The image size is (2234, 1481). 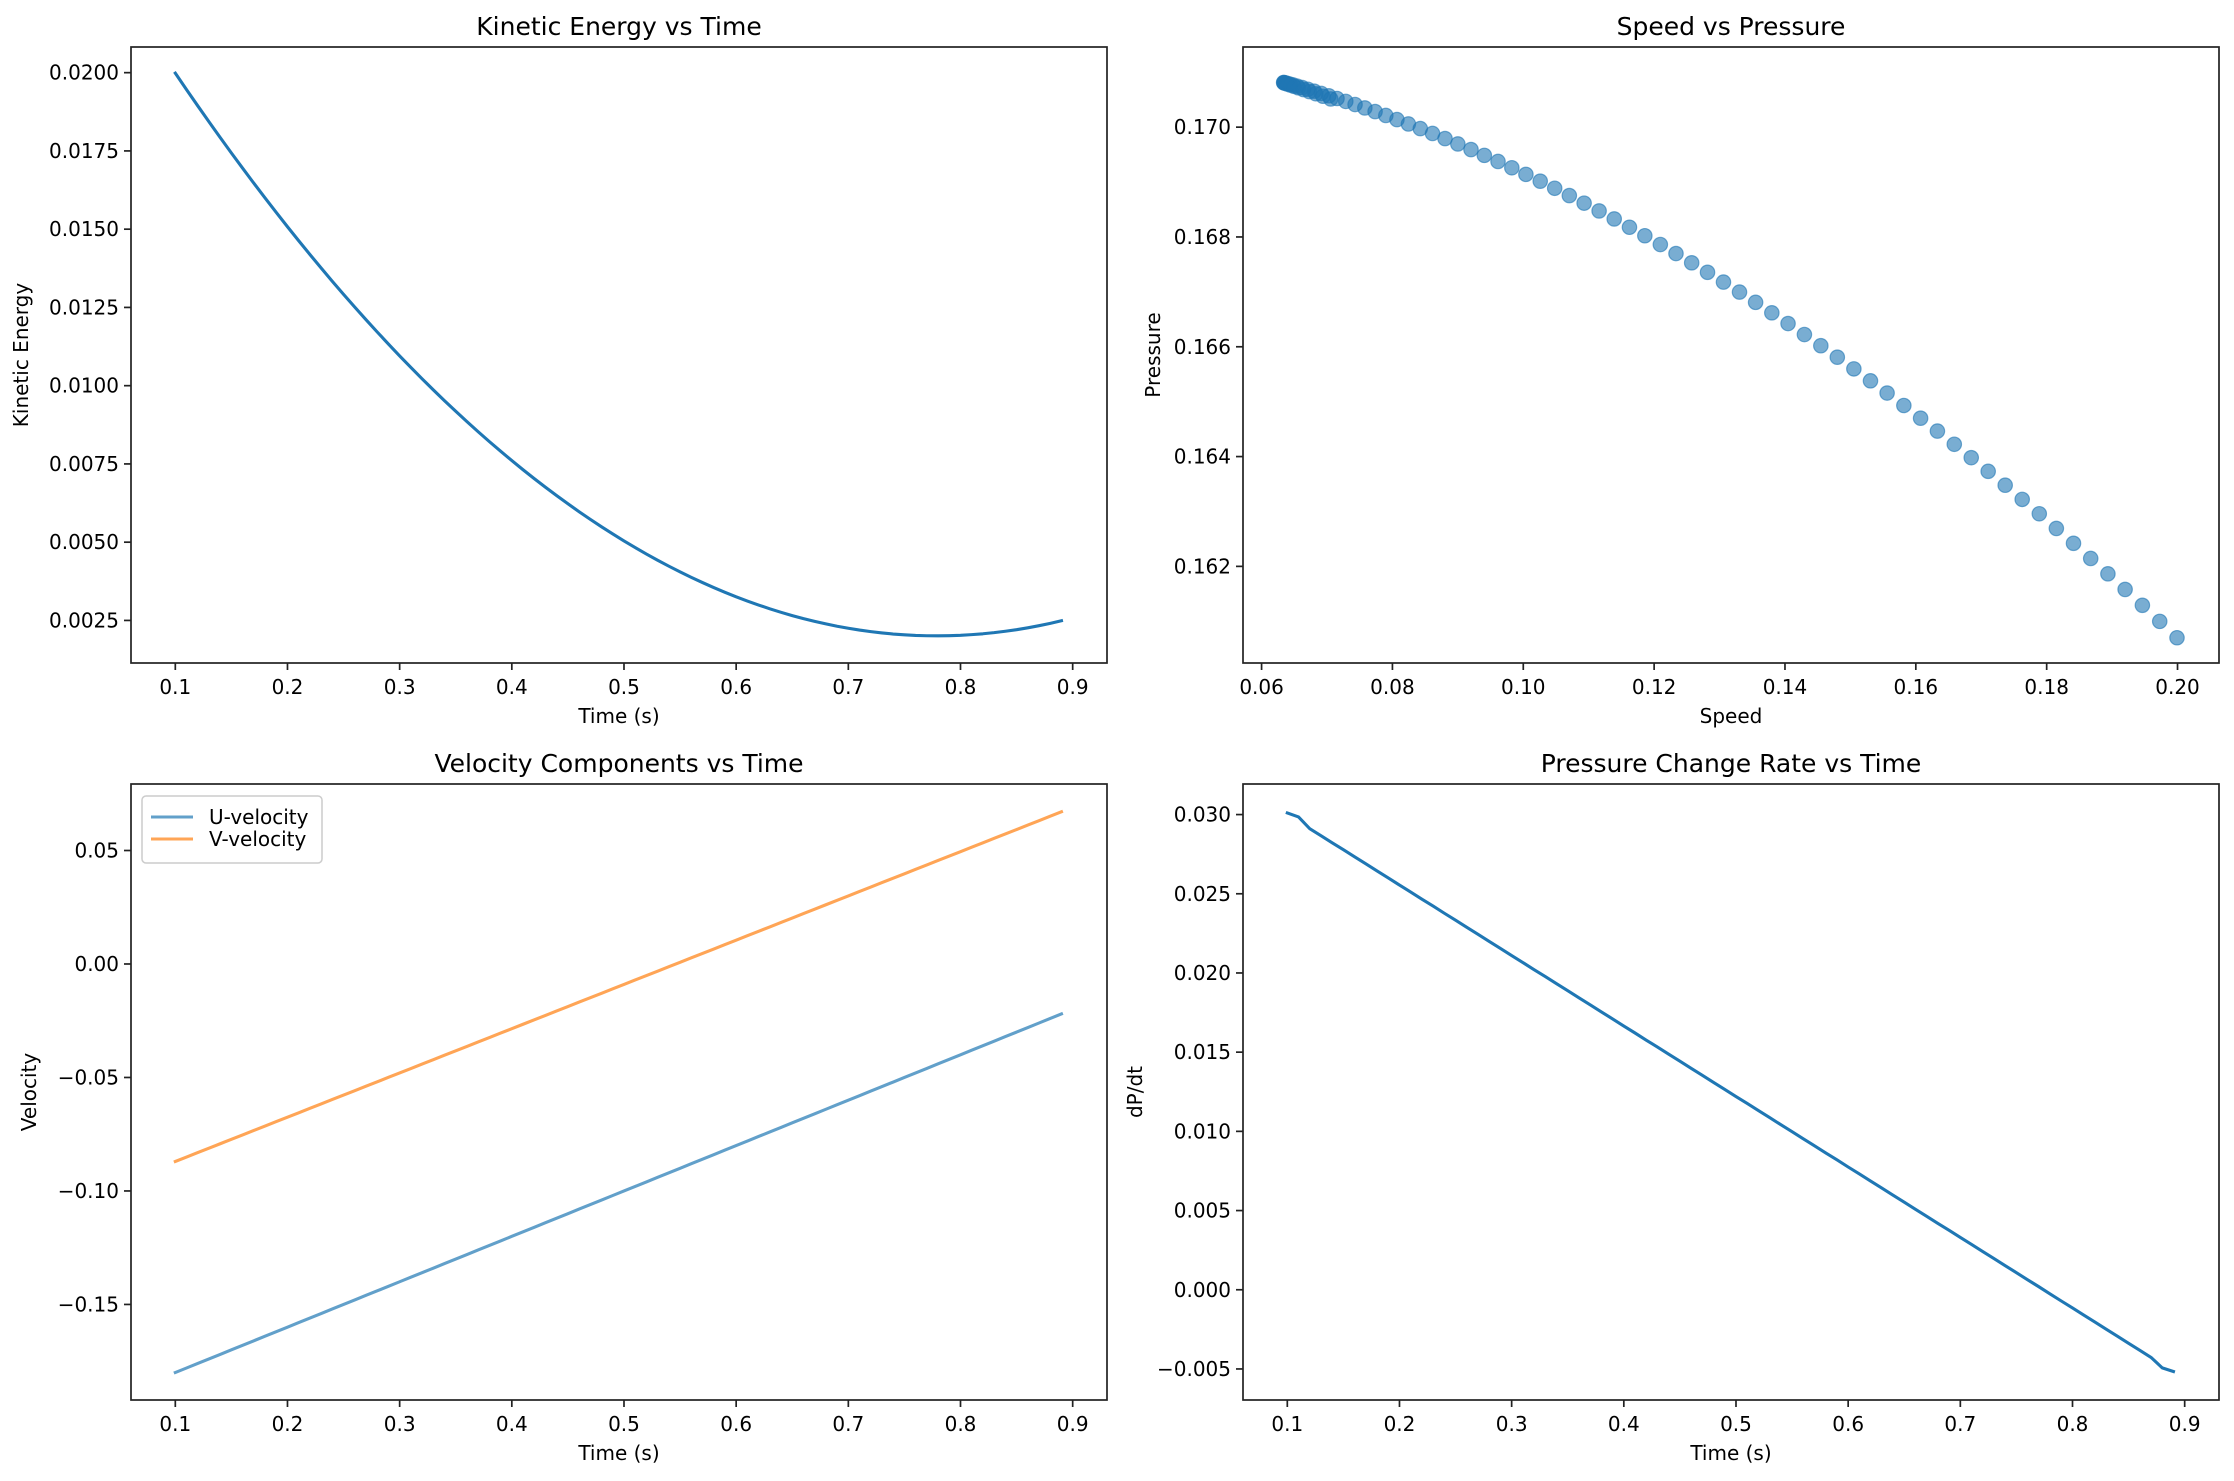 What do you see at coordinates (400, 1424) in the screenshot?
I see `x-tick-label: 0.3` at bounding box center [400, 1424].